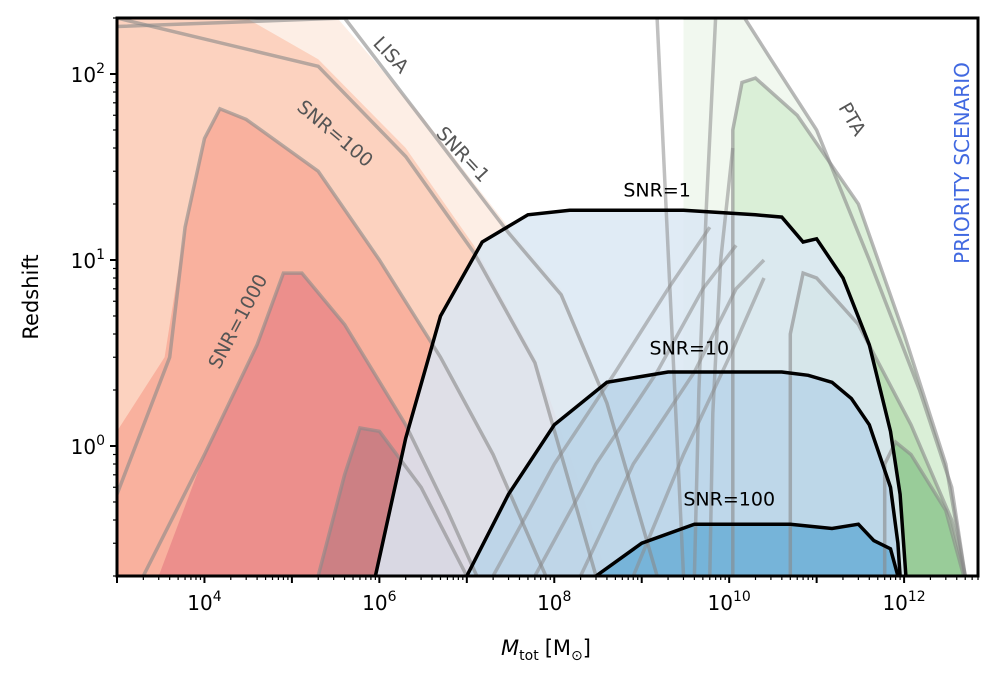 The height and width of the screenshot is (678, 996). I want to click on contour-label: SNR=1, so click(656, 190).